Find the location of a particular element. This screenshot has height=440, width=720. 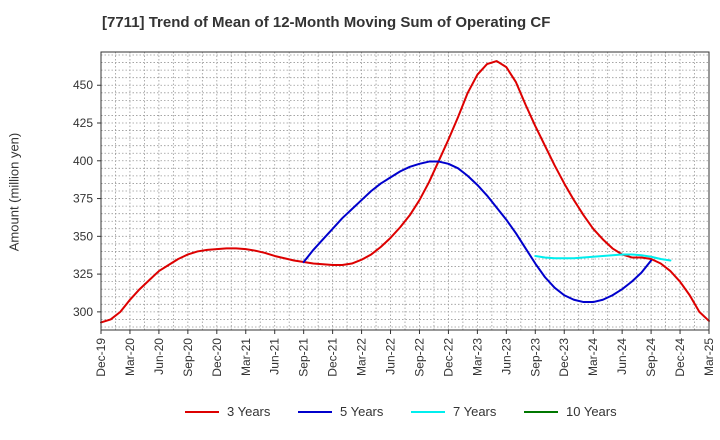

legend-label: 10 Years is located at coordinates (591, 411).